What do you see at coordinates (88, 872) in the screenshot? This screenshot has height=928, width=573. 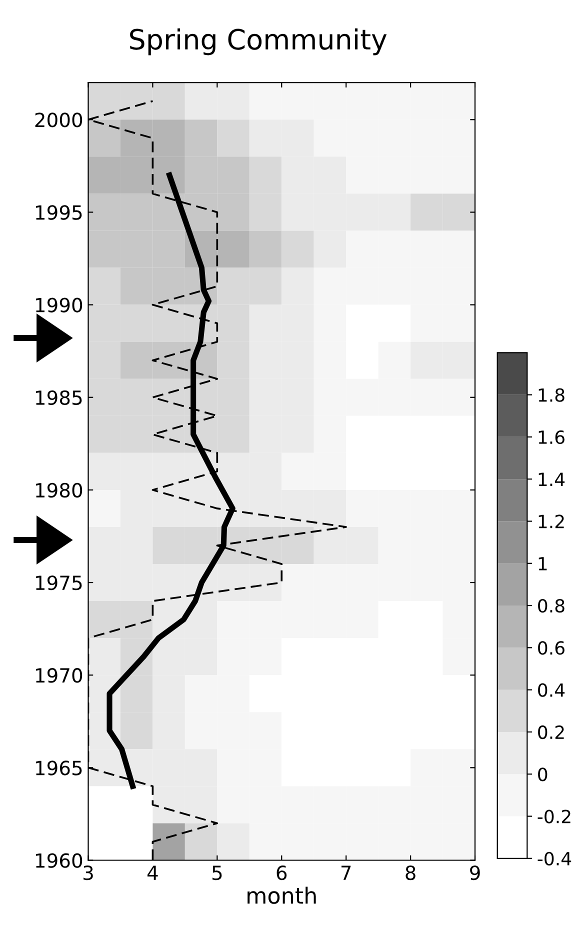 I see `x-tick-label: 3` at bounding box center [88, 872].